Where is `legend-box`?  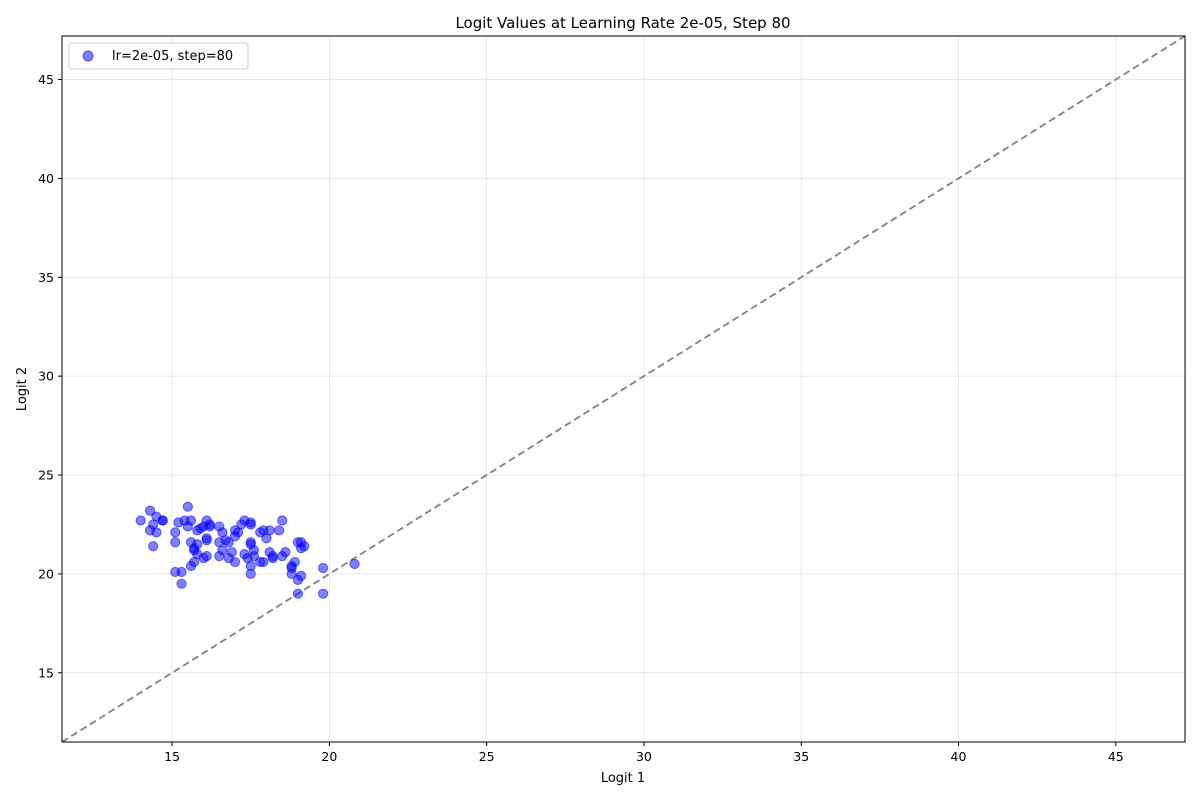 legend-box is located at coordinates (158, 56).